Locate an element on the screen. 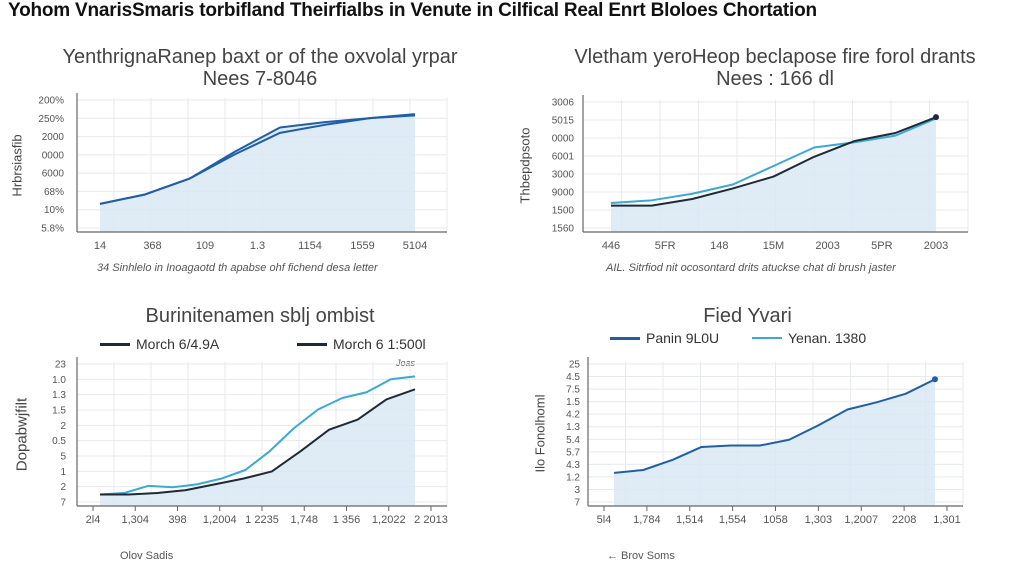 The width and height of the screenshot is (1024, 576). x-tick-label: 1,304 is located at coordinates (135, 520).